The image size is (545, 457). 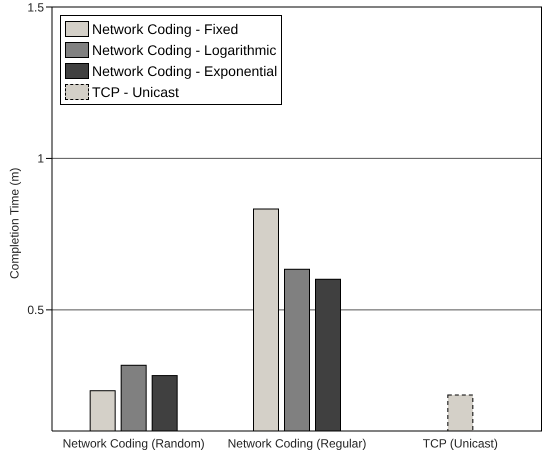 I want to click on legend-label: Network Coding - Logarithmic, so click(x=184, y=50).